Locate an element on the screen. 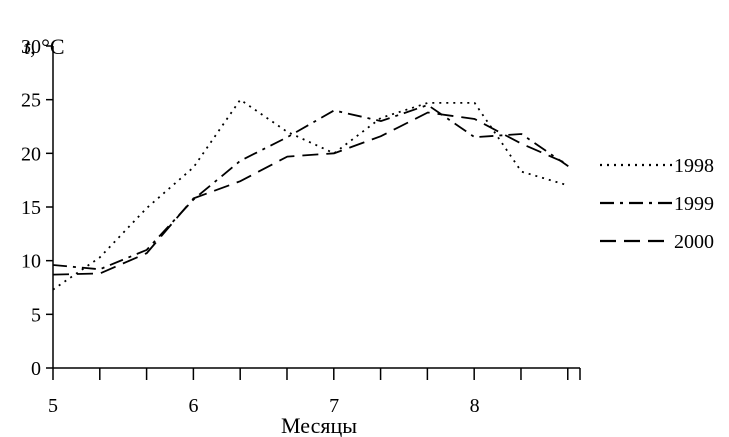  y-tick-label: 25 is located at coordinates (31, 101).